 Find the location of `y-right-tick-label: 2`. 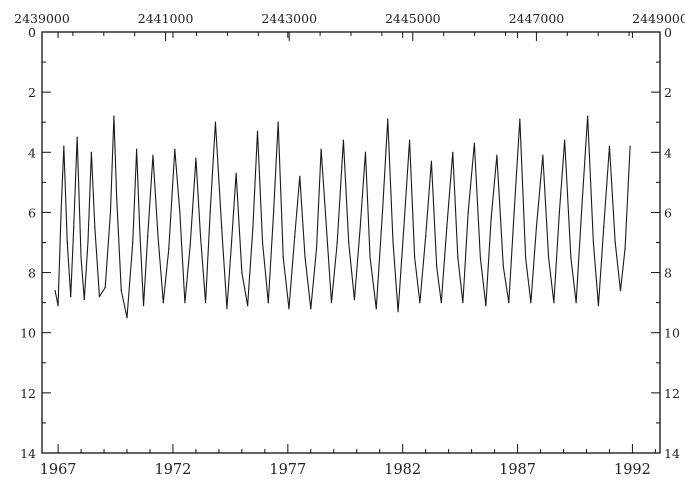

y-right-tick-label: 2 is located at coordinates (668, 92).